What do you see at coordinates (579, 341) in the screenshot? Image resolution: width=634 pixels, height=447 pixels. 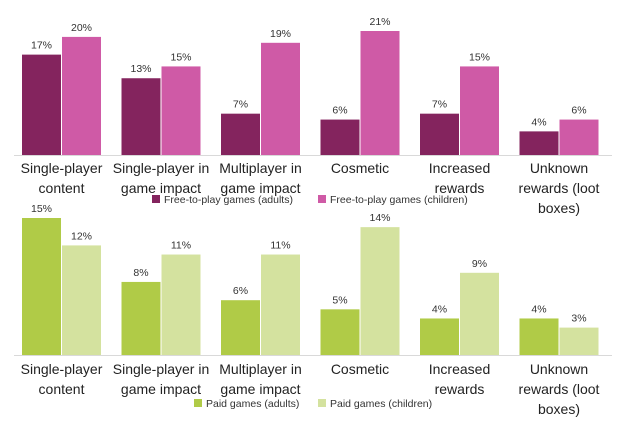 I see `bar-p2-s2-c6` at bounding box center [579, 341].